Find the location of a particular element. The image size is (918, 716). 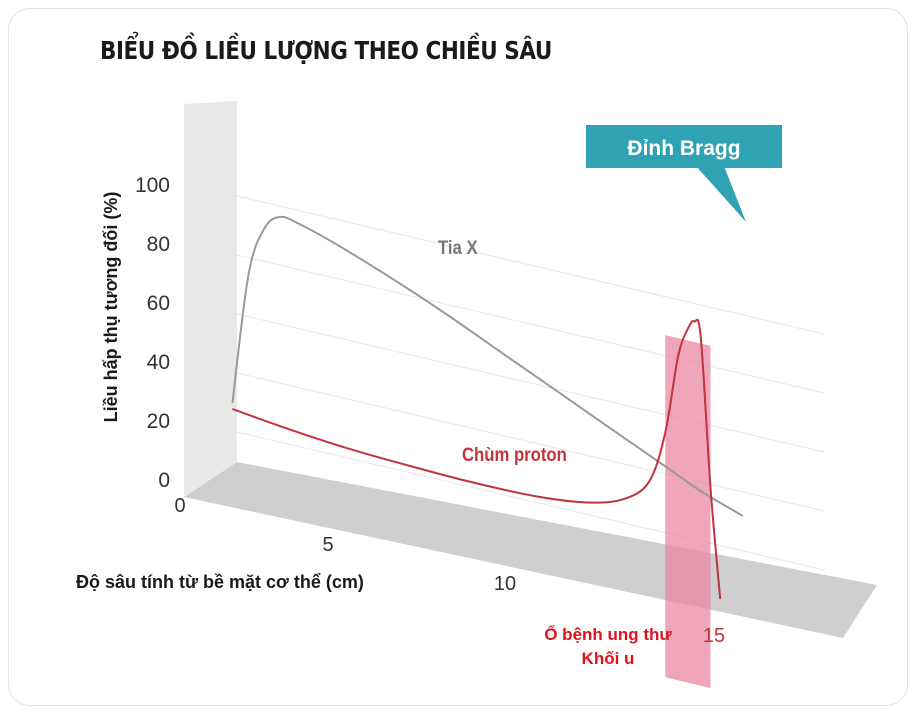

y-tick-label-20: 20 is located at coordinates (158, 421).